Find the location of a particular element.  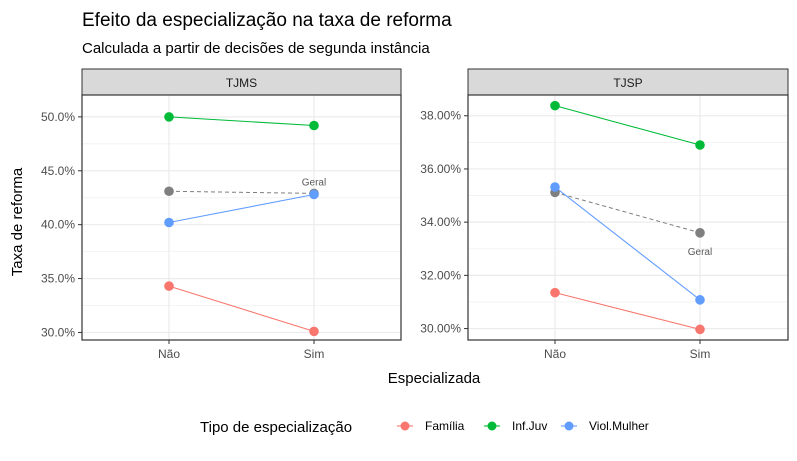

y-tick-label: 30.0% is located at coordinates (58, 332).